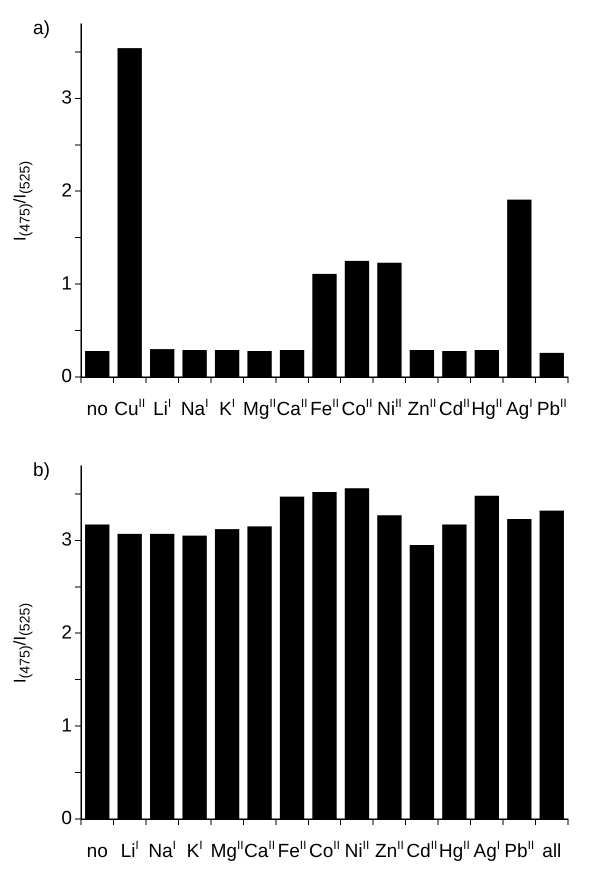  Describe the element at coordinates (552, 851) in the screenshot. I see `x-tick-label: all` at that location.